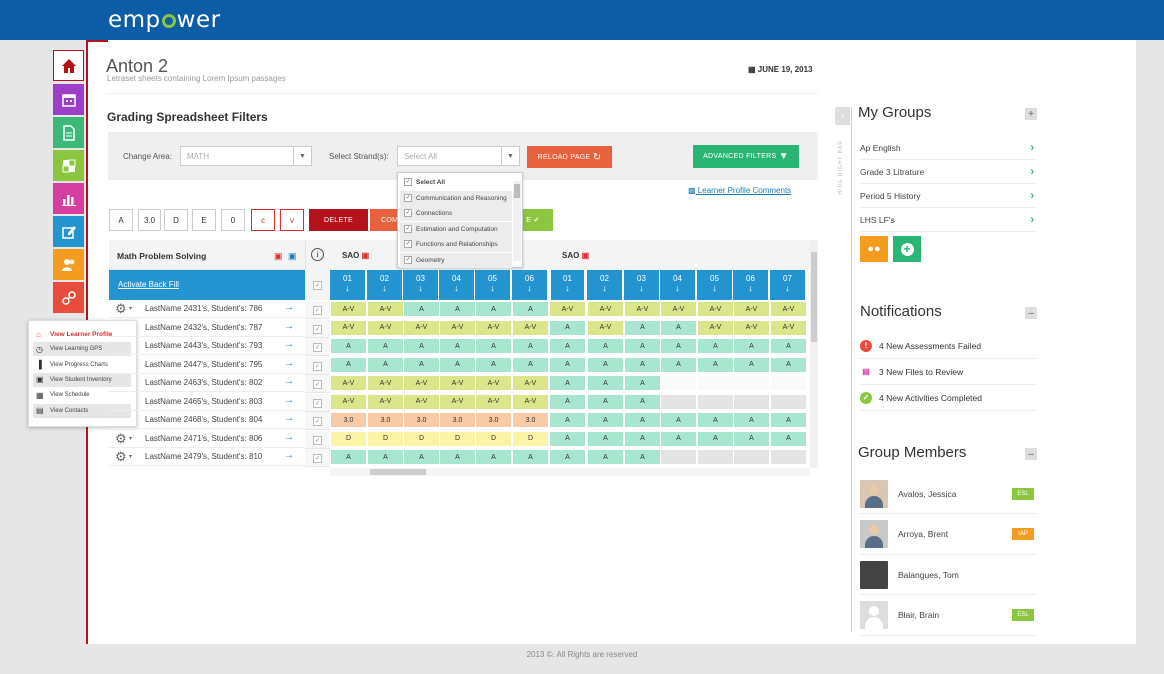 The height and width of the screenshot is (674, 1164). What do you see at coordinates (948, 172) in the screenshot?
I see `group-item: Grade 3 Litrature ›` at bounding box center [948, 172].